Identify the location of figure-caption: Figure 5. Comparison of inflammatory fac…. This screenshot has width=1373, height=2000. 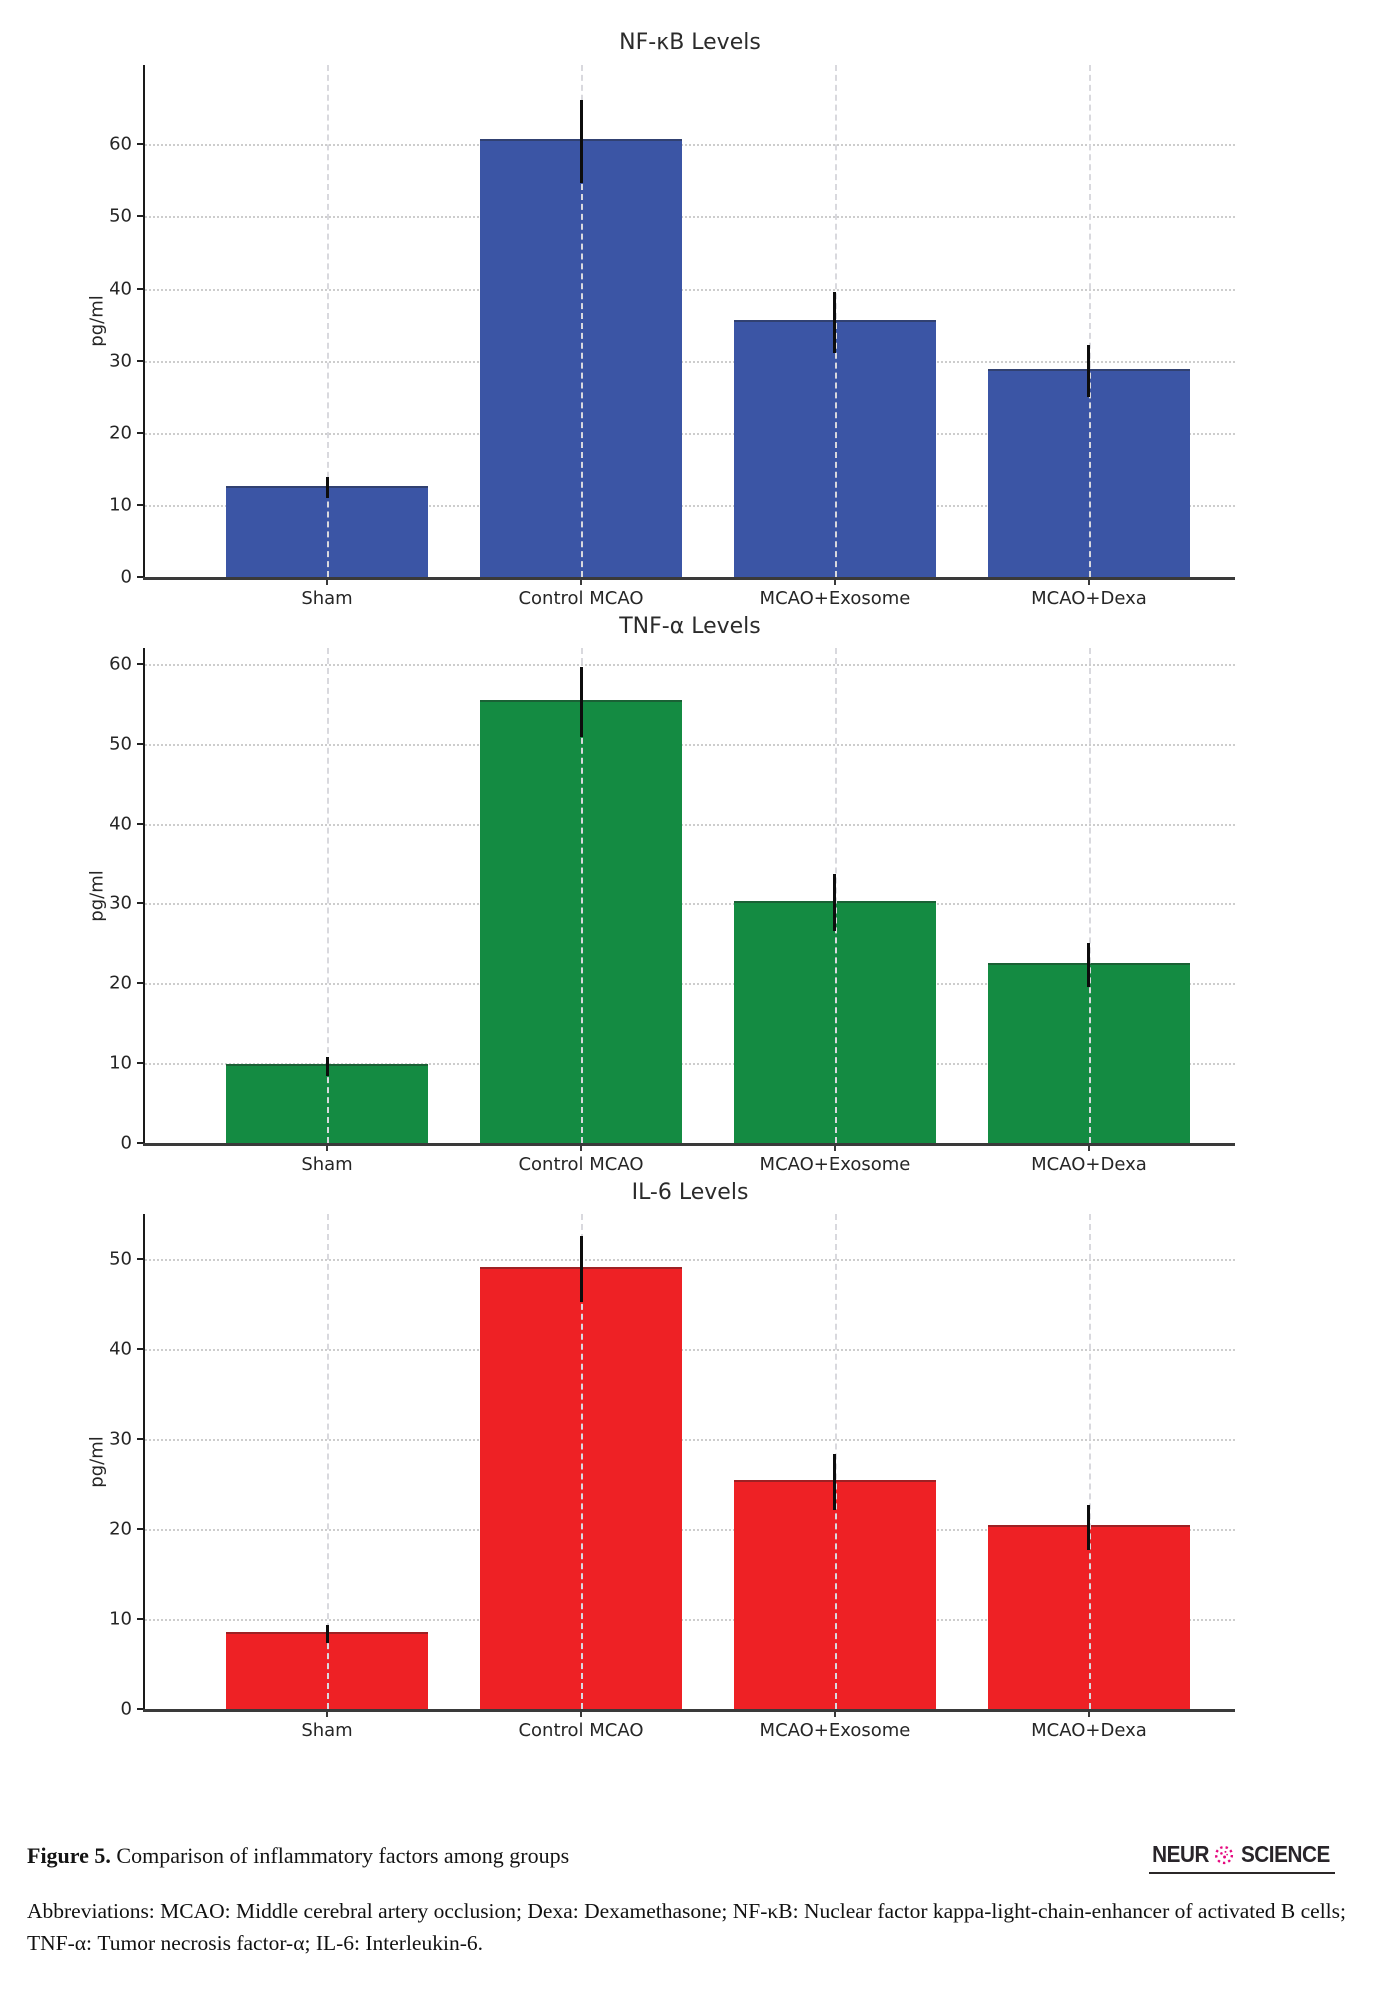
(298, 1856).